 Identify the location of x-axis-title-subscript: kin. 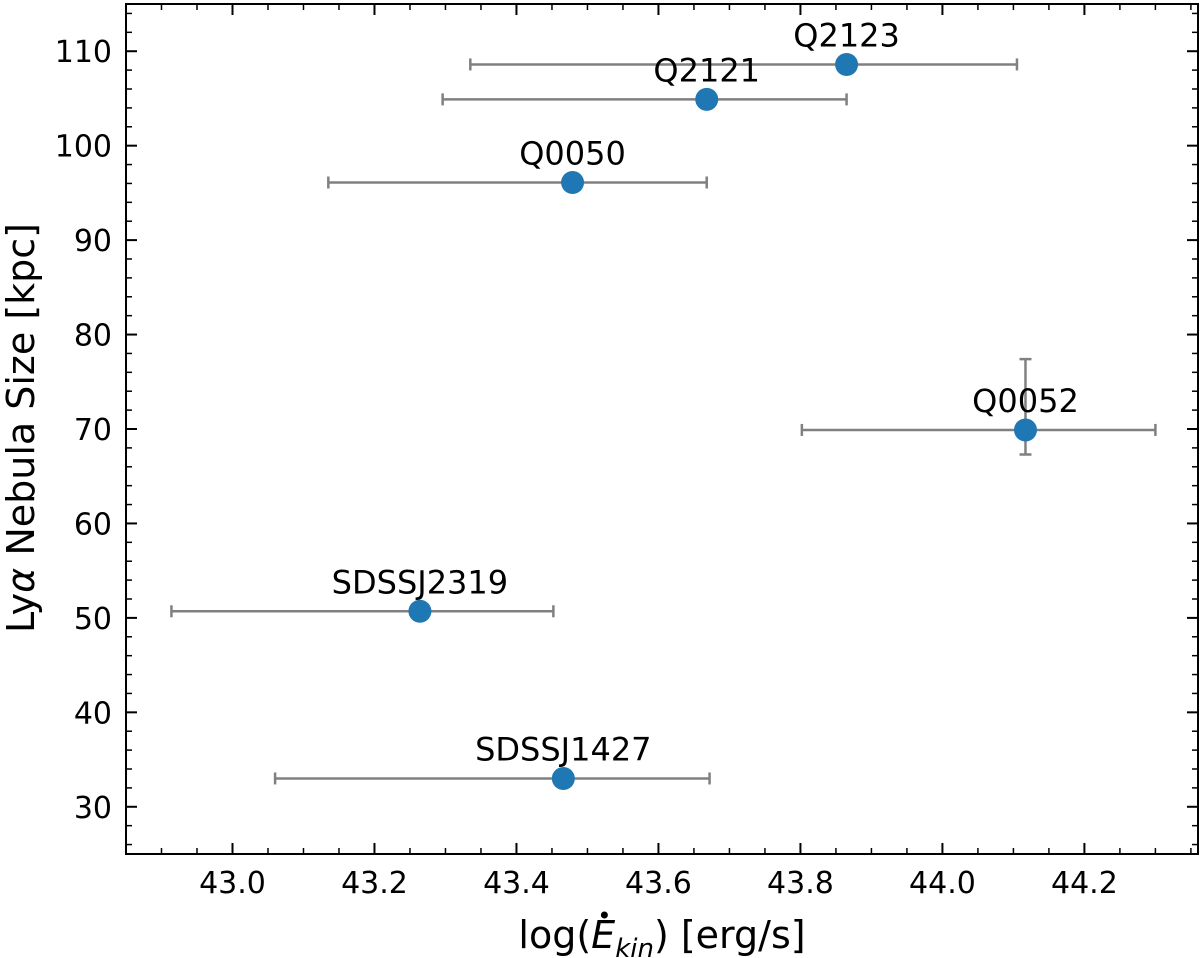
(634, 946).